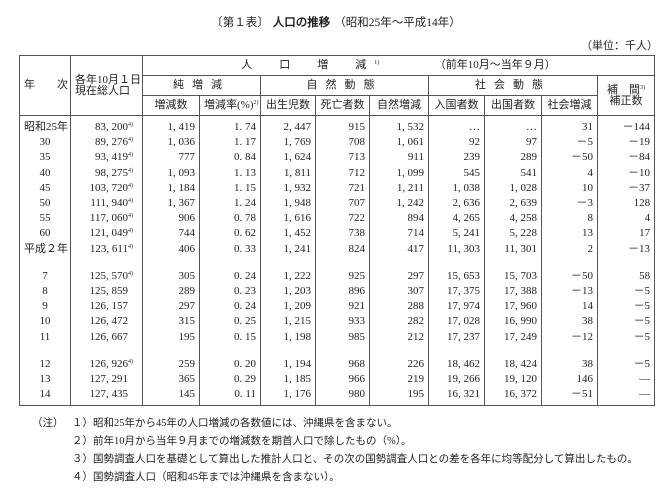  Describe the element at coordinates (109, 306) in the screenshot. I see `cell-value: 126, 157` at that location.